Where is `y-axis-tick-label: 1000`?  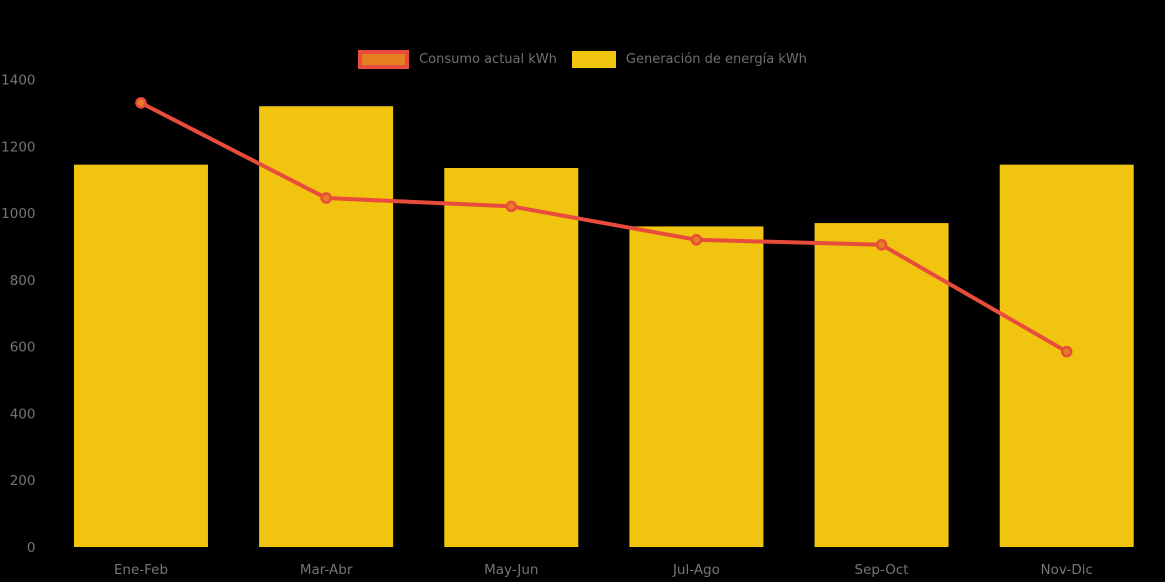
y-axis-tick-label: 1000 is located at coordinates (18, 214).